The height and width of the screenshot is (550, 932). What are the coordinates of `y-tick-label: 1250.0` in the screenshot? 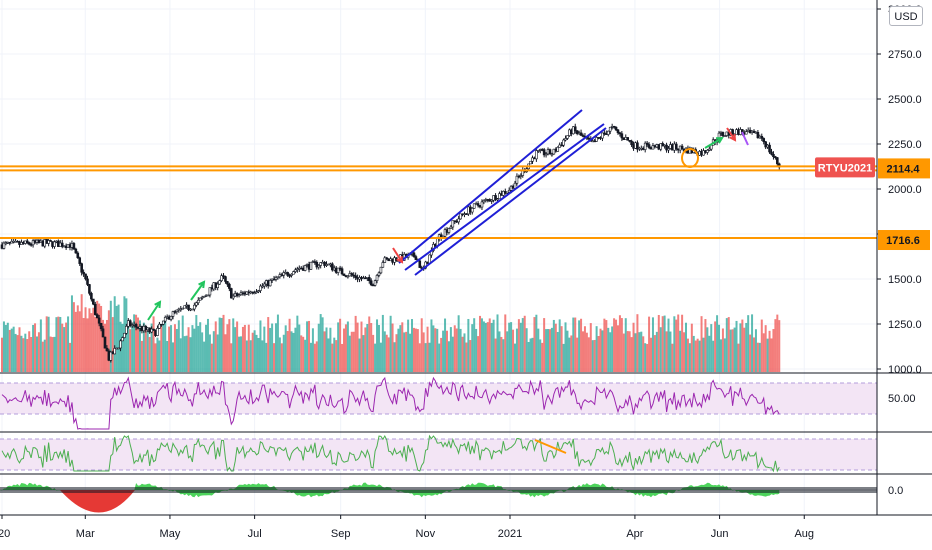 It's located at (905, 325).